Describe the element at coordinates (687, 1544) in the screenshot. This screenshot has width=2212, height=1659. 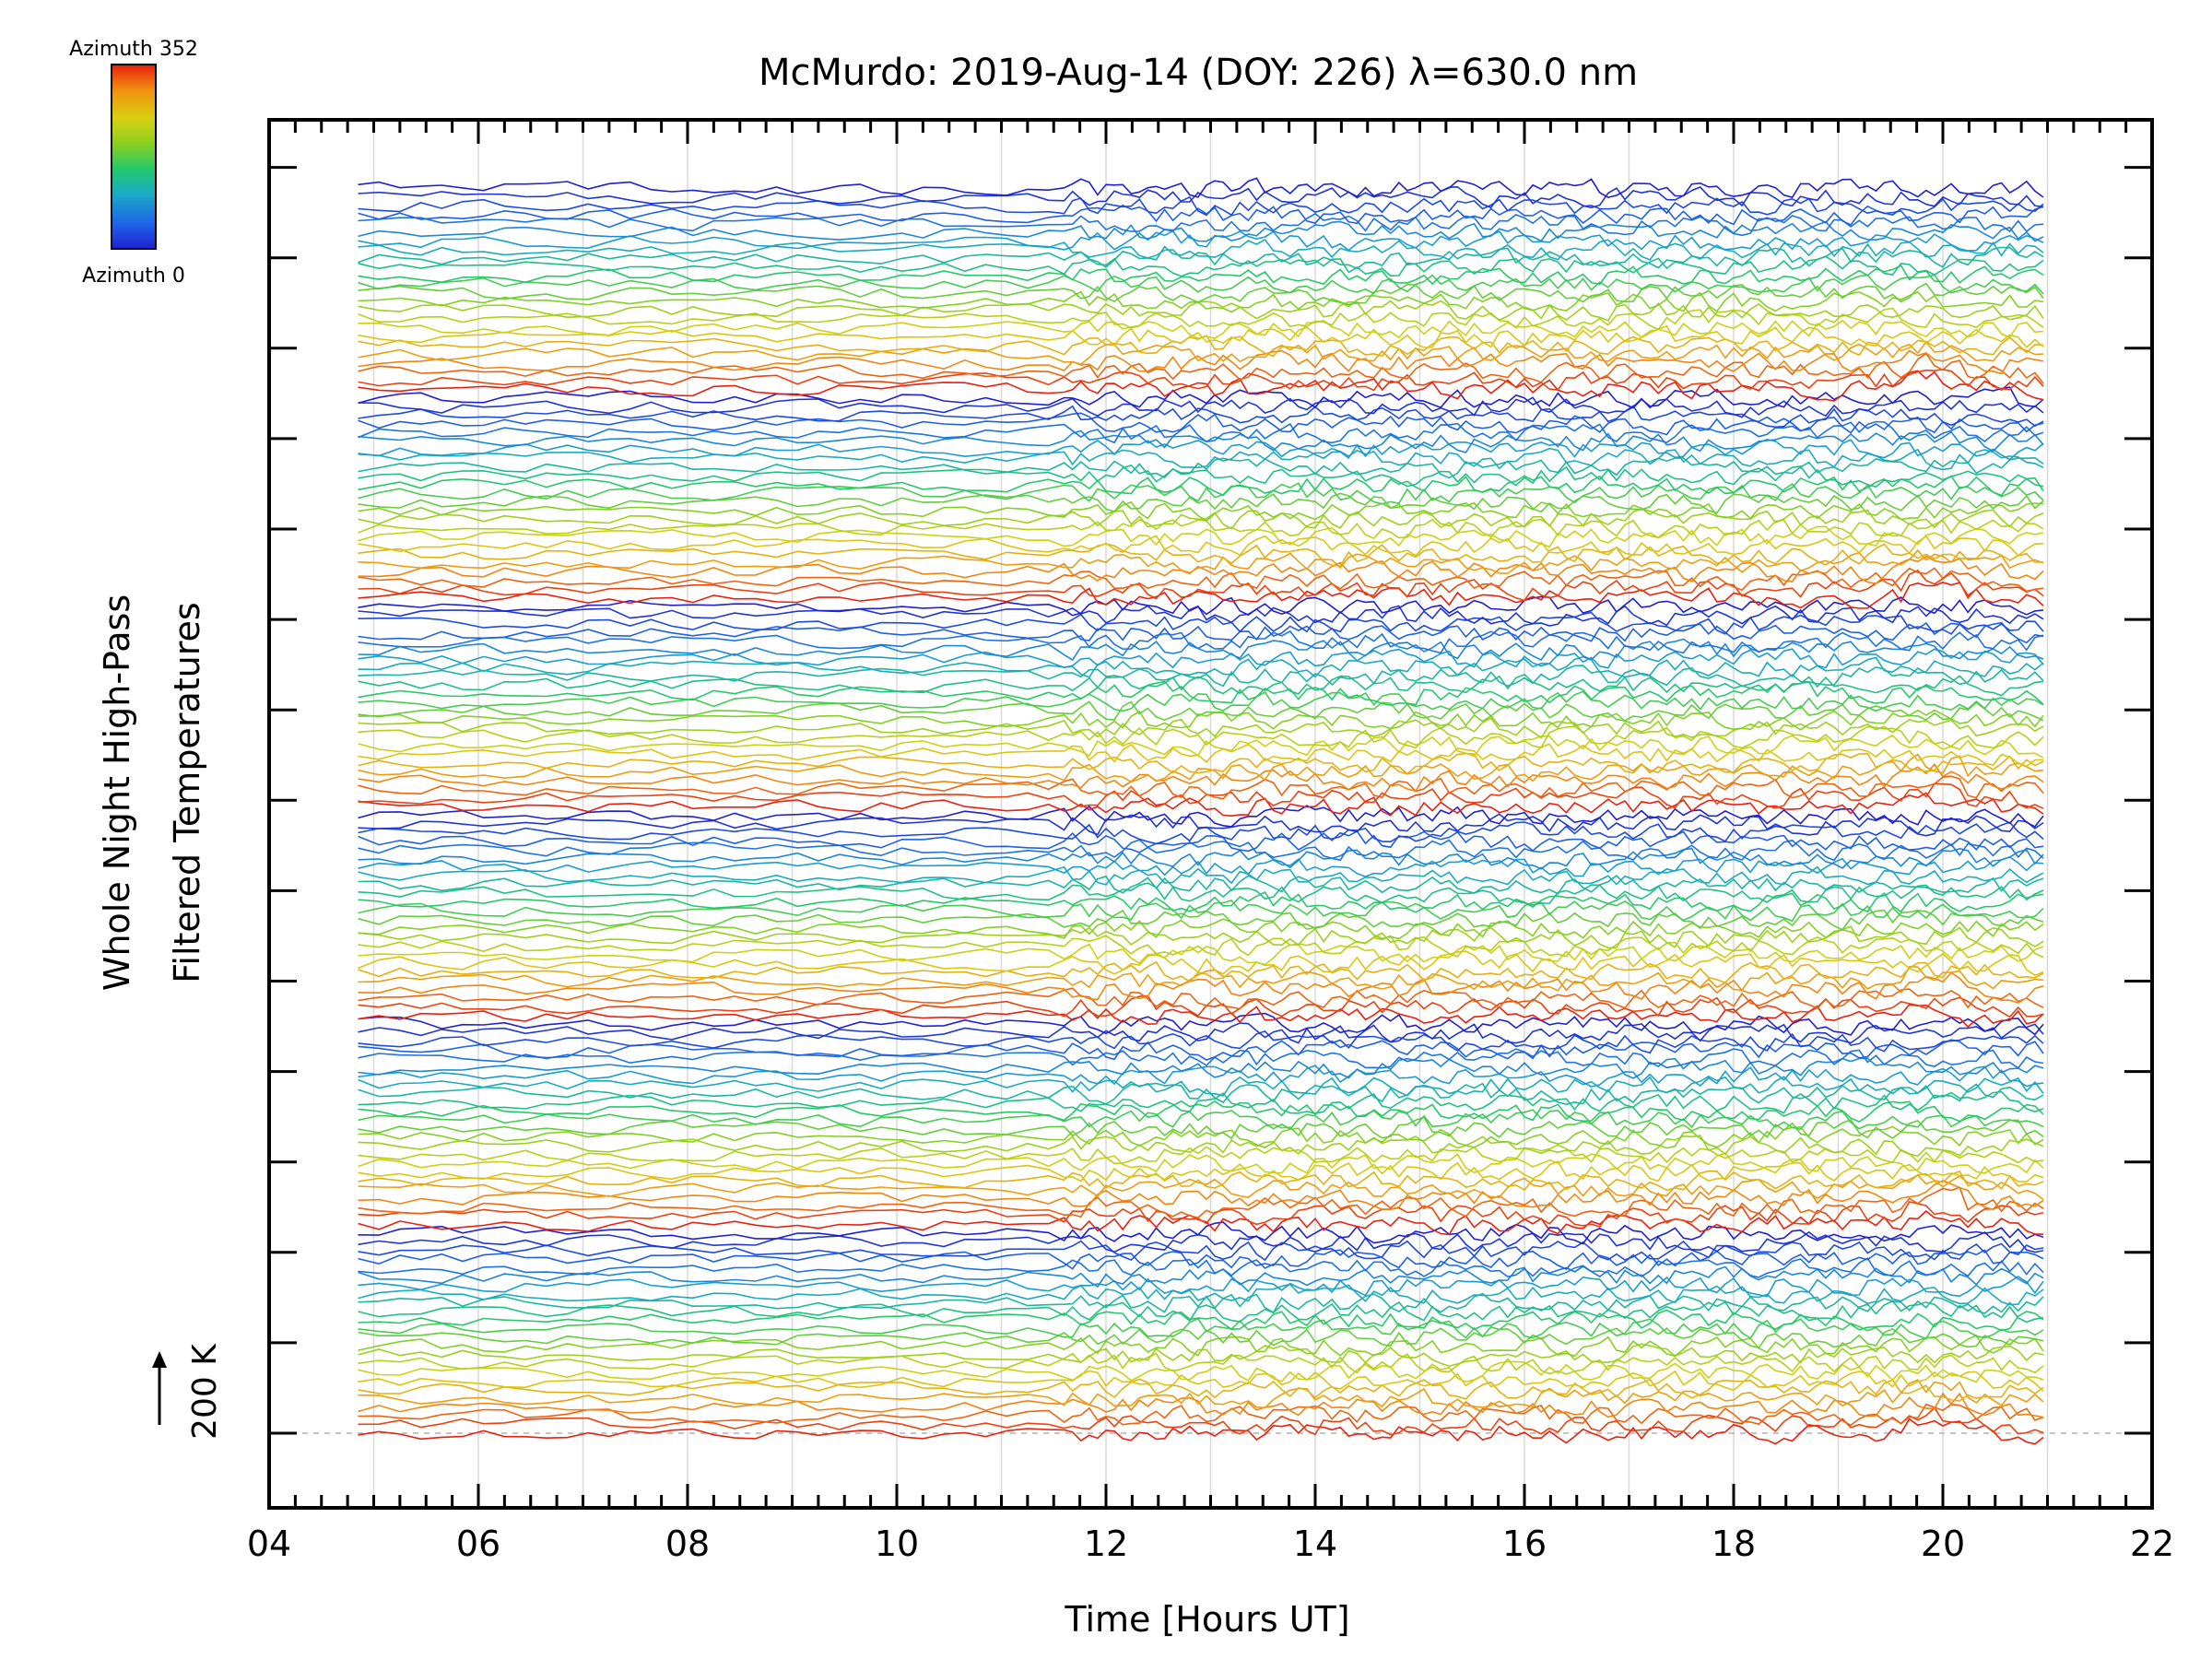
I see `x-tick-label: 08` at that location.